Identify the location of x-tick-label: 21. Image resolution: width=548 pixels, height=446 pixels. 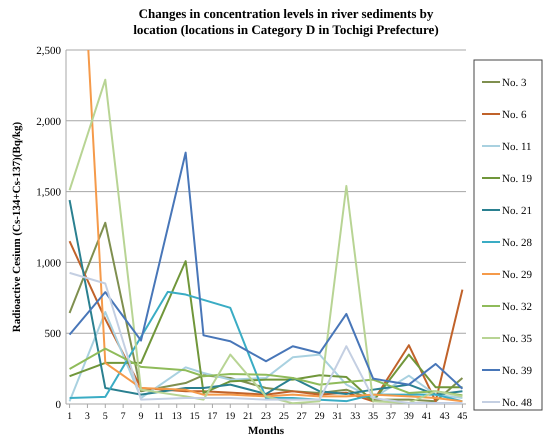
(248, 416).